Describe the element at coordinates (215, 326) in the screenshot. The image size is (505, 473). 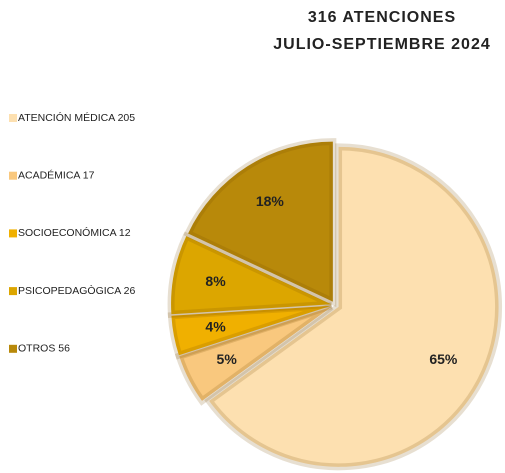
I see `data-label: 4%` at that location.